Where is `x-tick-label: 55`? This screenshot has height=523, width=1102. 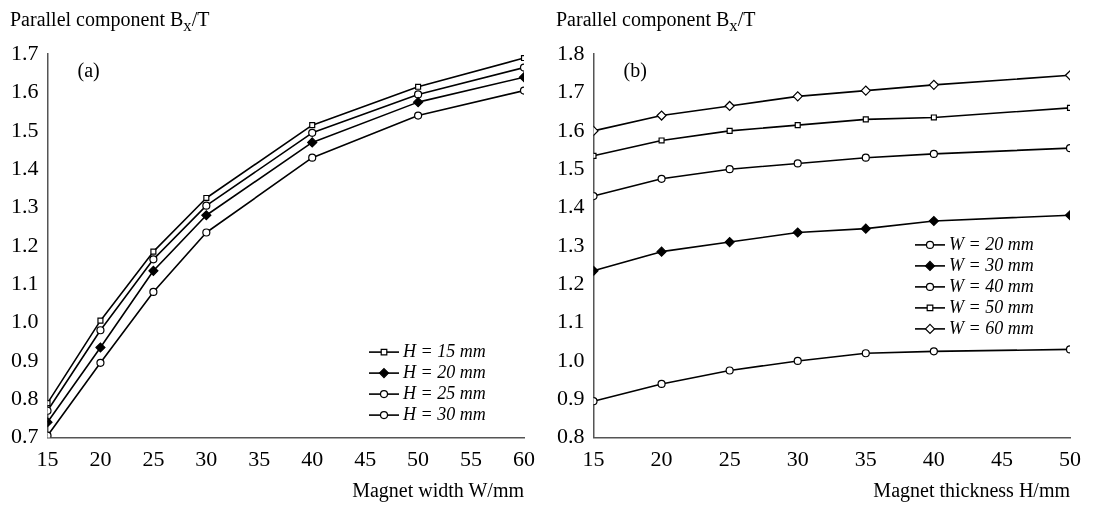
x-tick-label: 55 is located at coordinates (471, 458).